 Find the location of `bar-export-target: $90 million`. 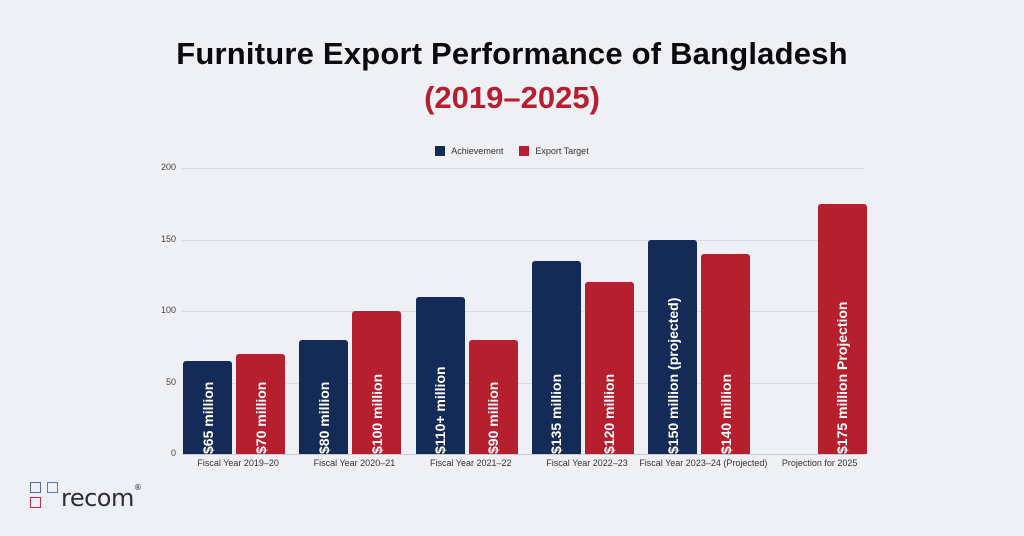

bar-export-target: $90 million is located at coordinates (493, 396).